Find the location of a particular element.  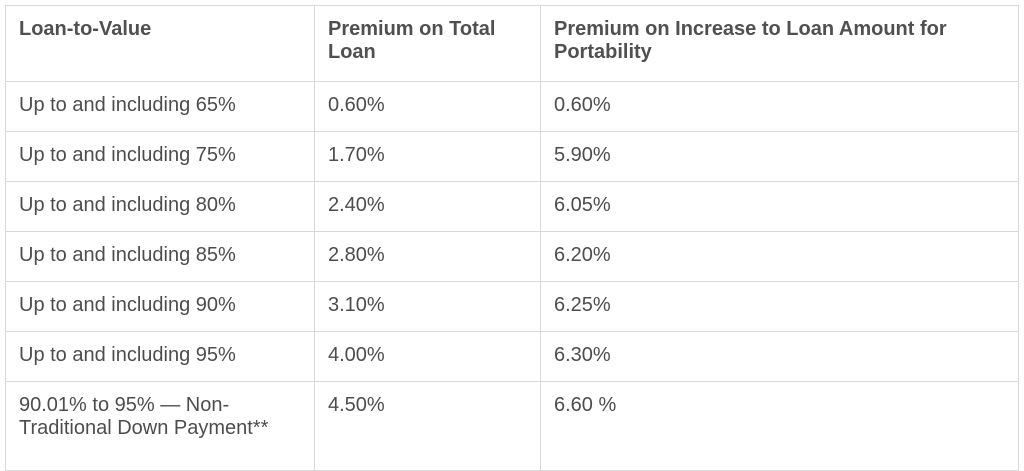

table-row: Up to and including 85% 2.80% 6.20% is located at coordinates (512, 256).